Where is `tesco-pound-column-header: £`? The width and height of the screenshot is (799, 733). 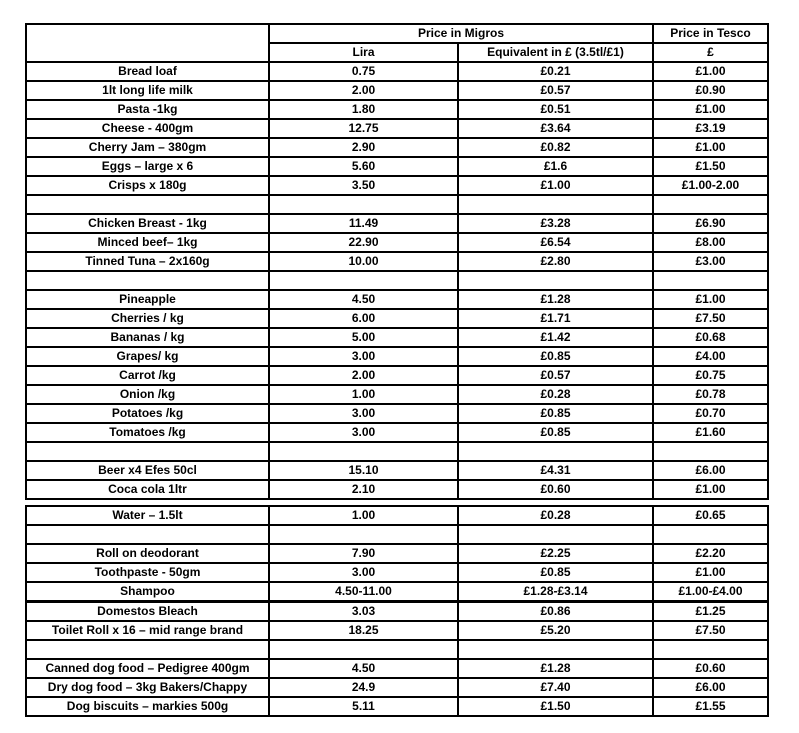 tesco-pound-column-header: £ is located at coordinates (710, 52).